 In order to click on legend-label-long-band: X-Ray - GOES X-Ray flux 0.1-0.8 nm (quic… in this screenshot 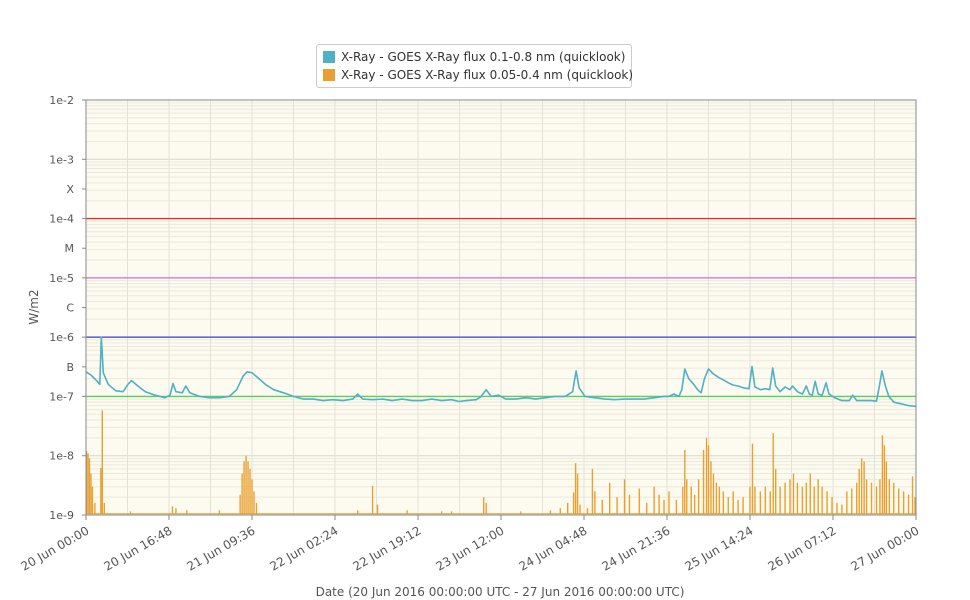, I will do `click(483, 57)`.